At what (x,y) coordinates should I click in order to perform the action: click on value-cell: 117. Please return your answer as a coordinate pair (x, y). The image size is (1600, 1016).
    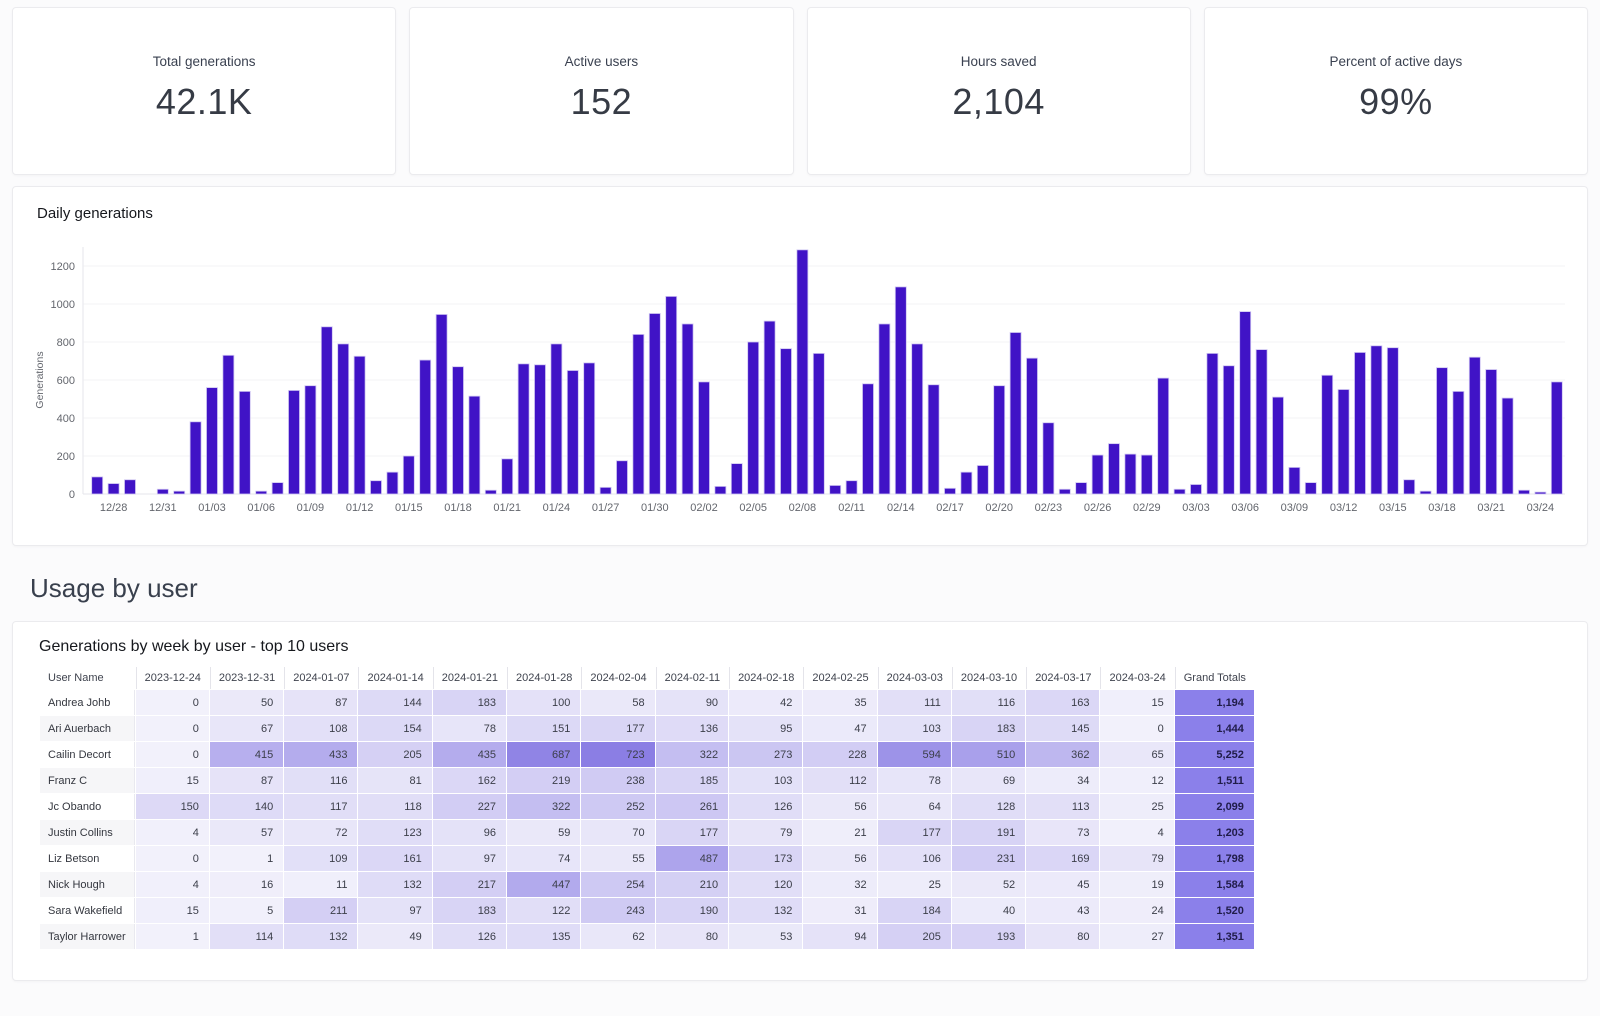
    Looking at the image, I should click on (321, 806).